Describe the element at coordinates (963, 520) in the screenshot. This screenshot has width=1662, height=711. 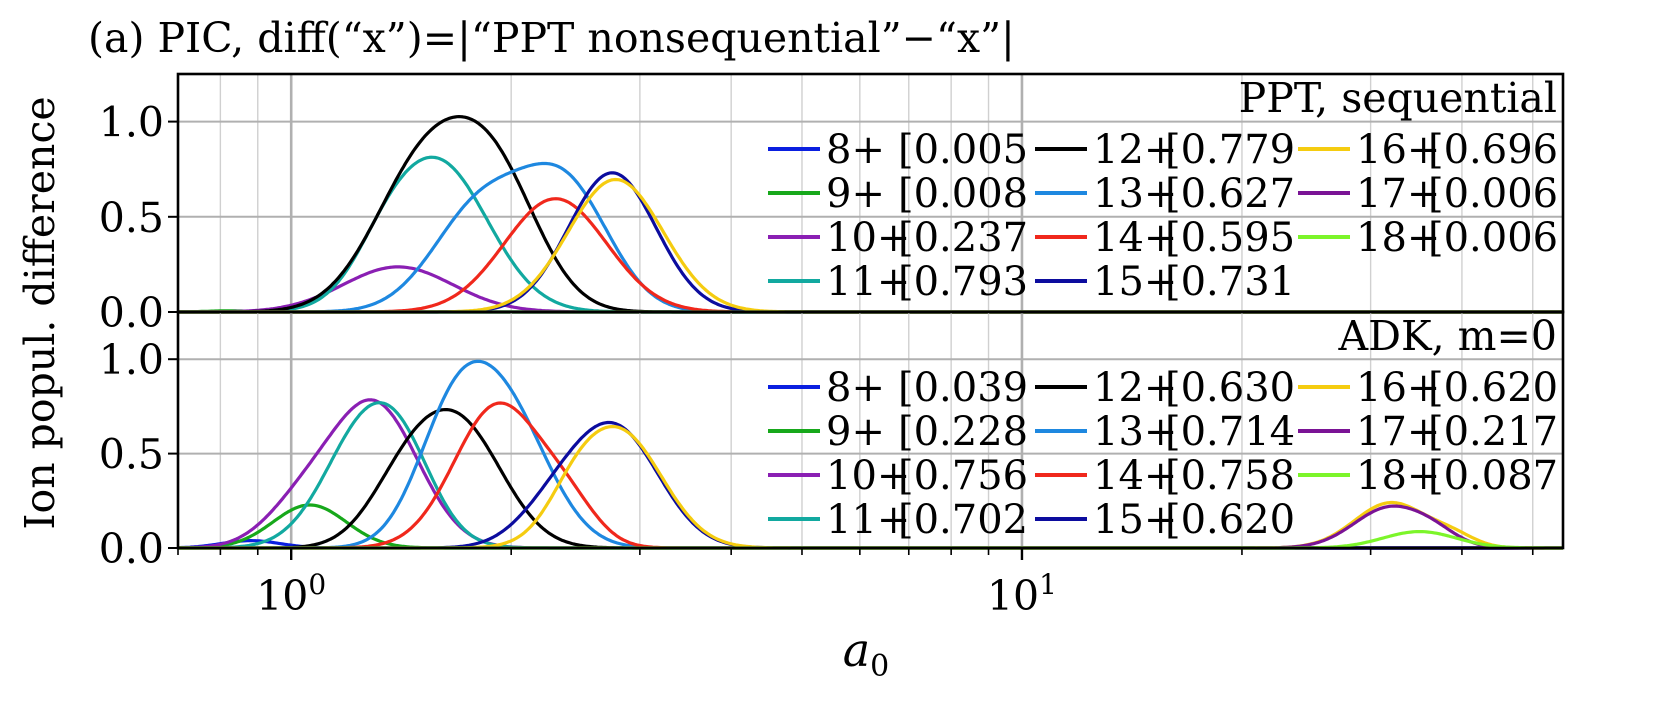
I see `legend-series-value: [0.702` at that location.